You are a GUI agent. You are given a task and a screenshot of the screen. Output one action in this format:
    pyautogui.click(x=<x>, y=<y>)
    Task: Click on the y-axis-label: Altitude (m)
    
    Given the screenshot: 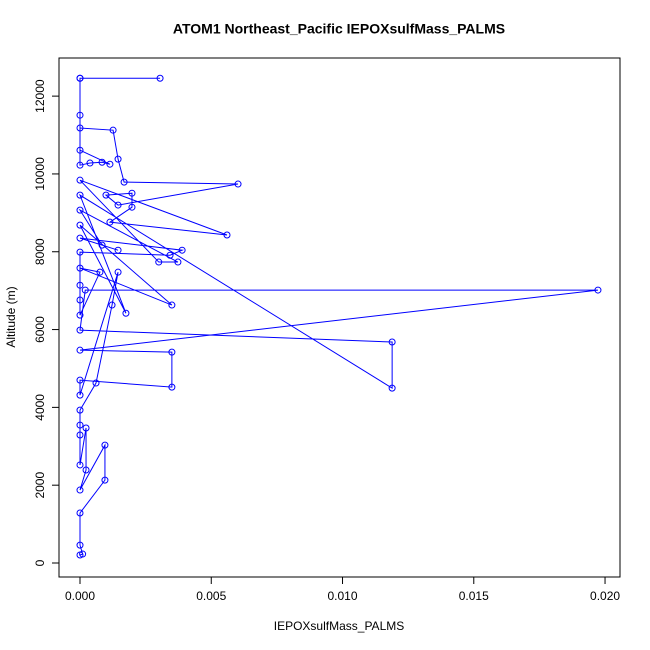 What is the action you would take?
    pyautogui.click(x=11, y=316)
    